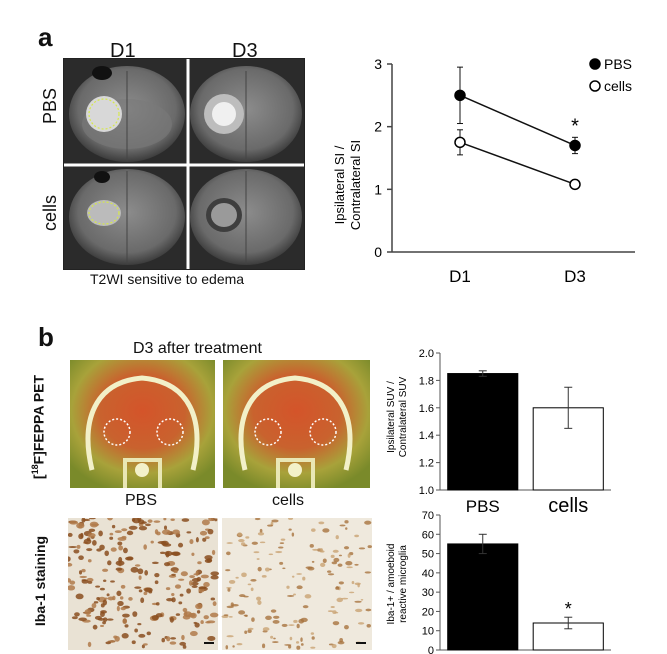  What do you see at coordinates (246, 114) in the screenshot?
I see `mri-pbs-d3` at bounding box center [246, 114].